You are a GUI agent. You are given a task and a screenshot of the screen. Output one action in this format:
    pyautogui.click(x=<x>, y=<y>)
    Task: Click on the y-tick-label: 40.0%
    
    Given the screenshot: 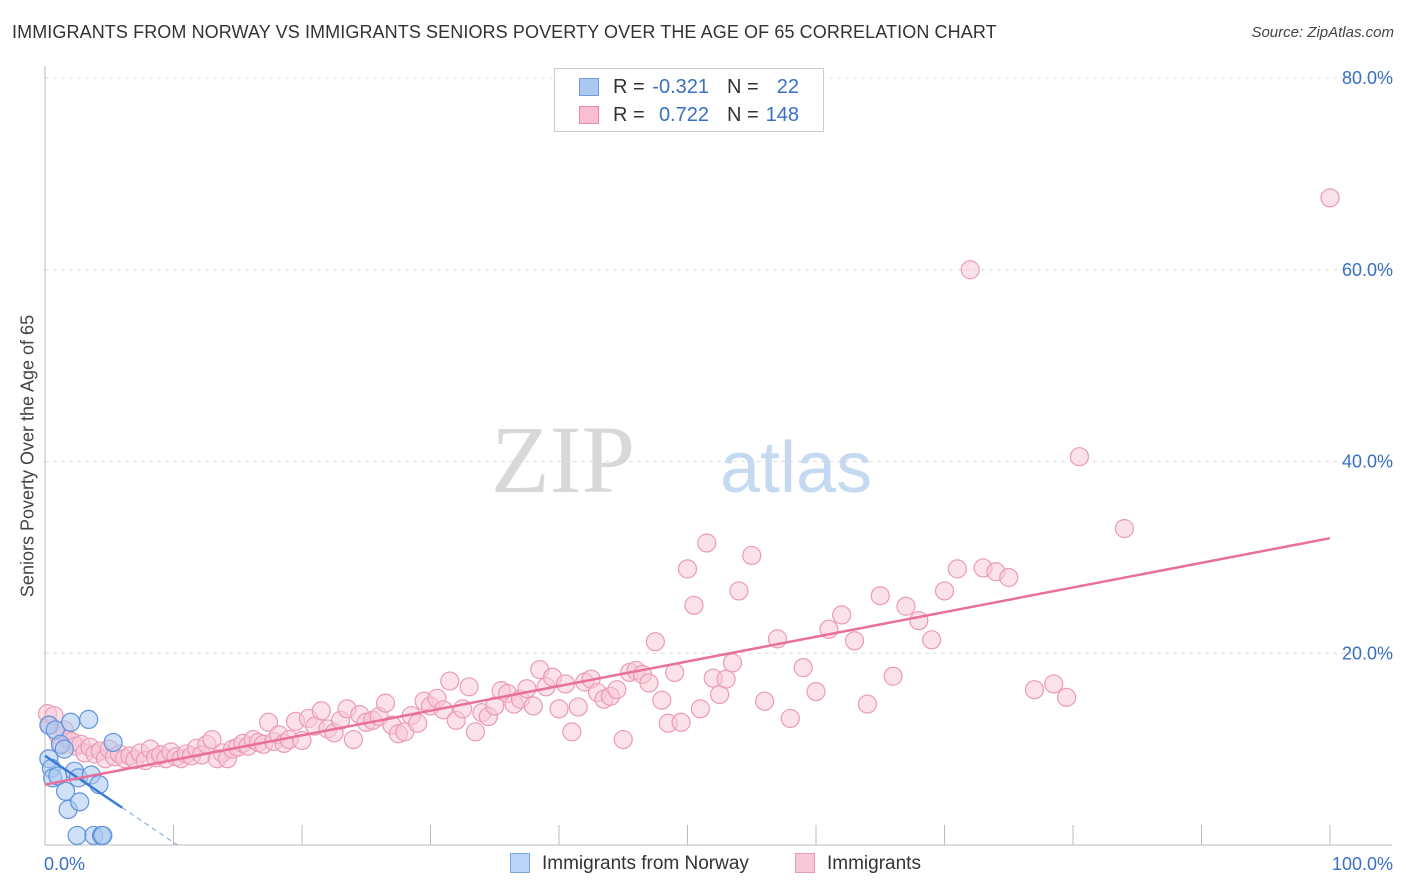 What is the action you would take?
    pyautogui.click(x=1367, y=462)
    